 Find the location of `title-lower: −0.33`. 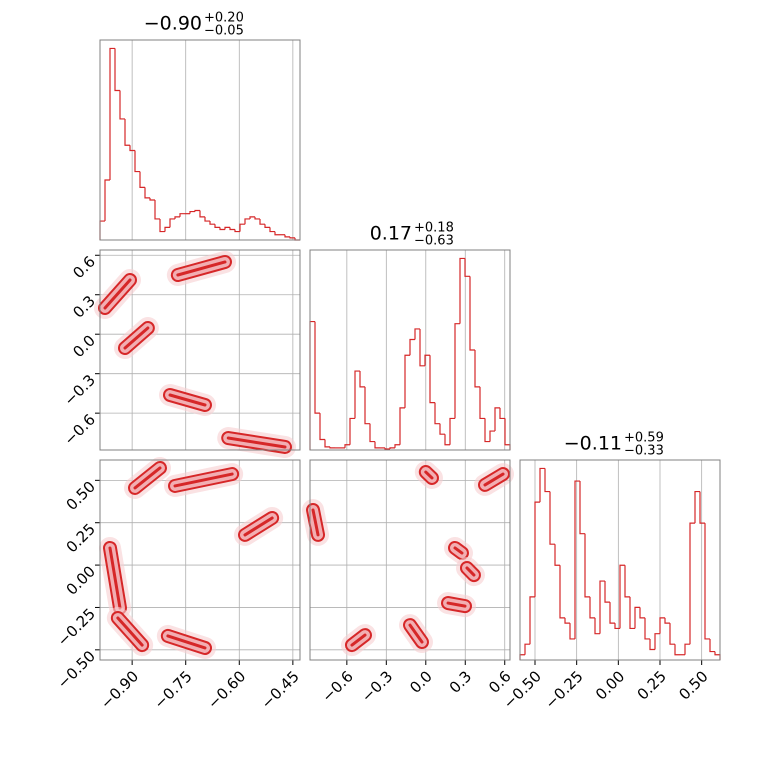

title-lower: −0.33 is located at coordinates (644, 451).